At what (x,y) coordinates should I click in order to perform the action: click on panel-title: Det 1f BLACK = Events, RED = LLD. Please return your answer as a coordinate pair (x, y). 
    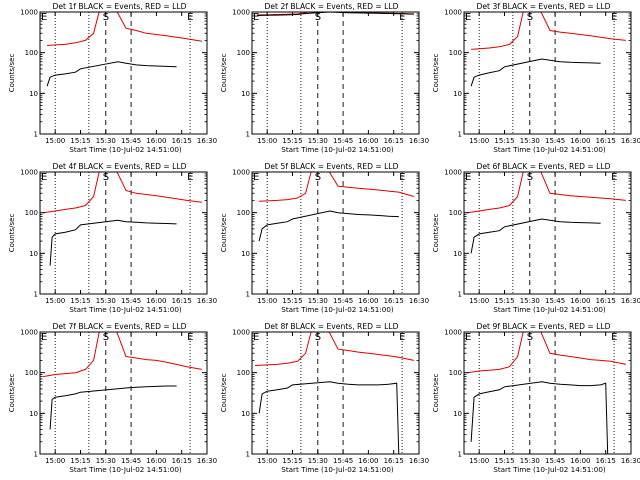
    Looking at the image, I should click on (120, 6).